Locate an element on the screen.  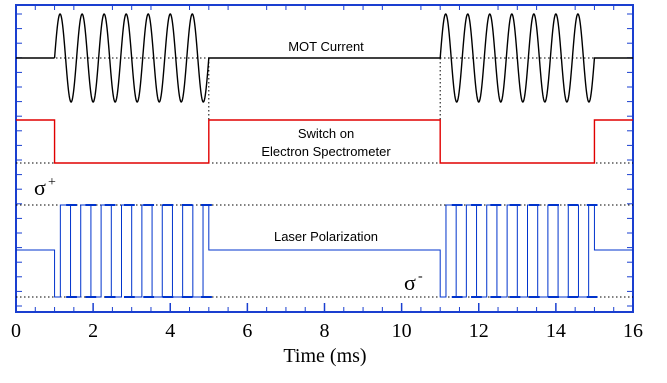
x-tick-label: 16 is located at coordinates (633, 331).